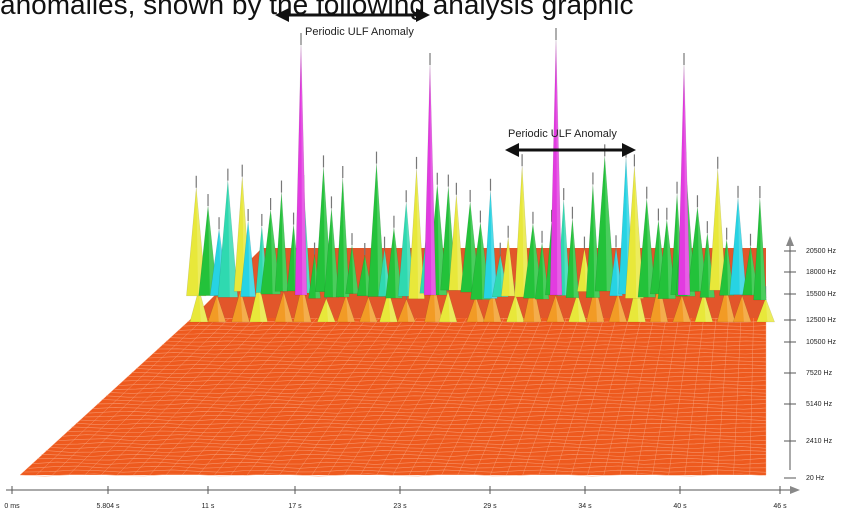  What do you see at coordinates (821, 320) in the screenshot?
I see `frequency-tick-label: 12500 Hz` at bounding box center [821, 320].